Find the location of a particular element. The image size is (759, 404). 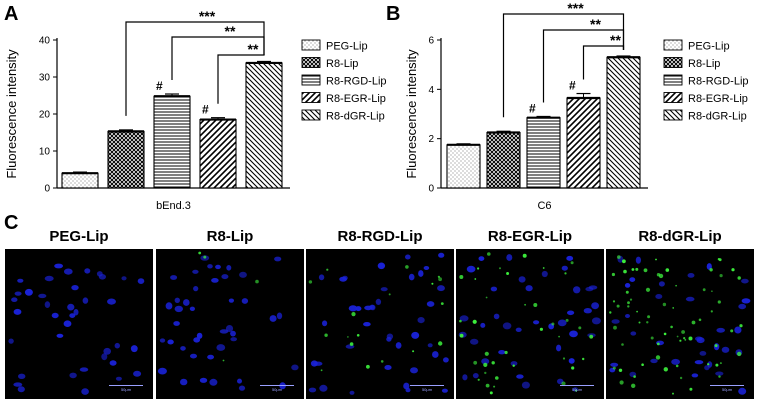

y-tick-label: 40 is located at coordinates (45, 41).